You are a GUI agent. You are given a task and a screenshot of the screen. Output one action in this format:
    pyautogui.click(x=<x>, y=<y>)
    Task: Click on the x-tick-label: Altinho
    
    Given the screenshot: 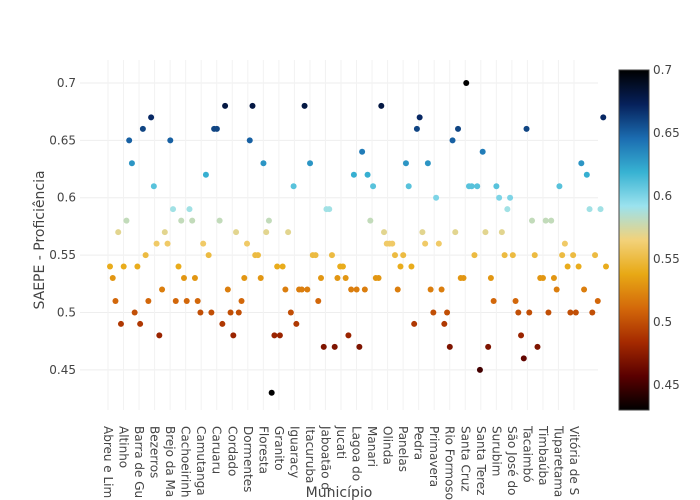 What is the action you would take?
    pyautogui.click(x=124, y=447)
    